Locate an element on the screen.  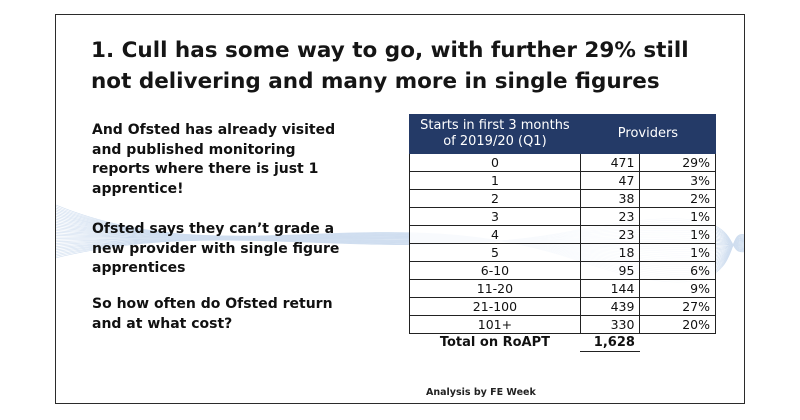
header-starts: Starts in first 3 months of 2019/20 (Q1) is located at coordinates (495, 134).